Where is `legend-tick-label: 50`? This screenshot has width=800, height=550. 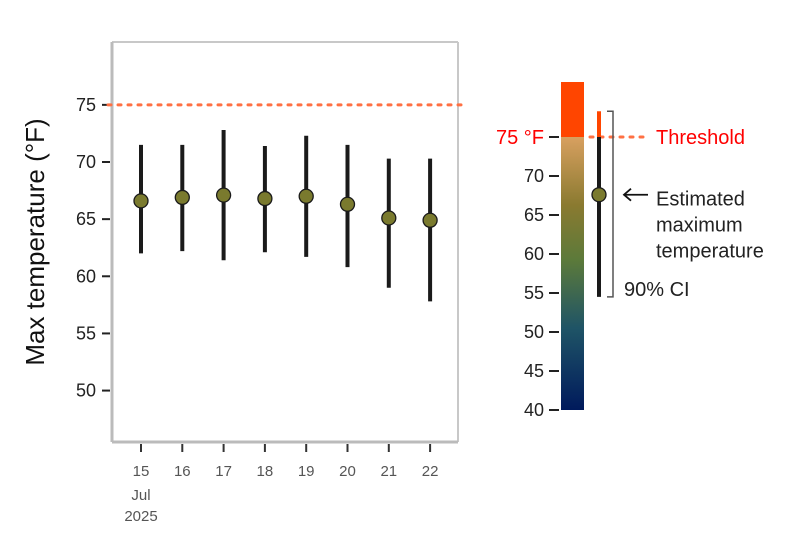
legend-tick-label: 50 is located at coordinates (534, 332).